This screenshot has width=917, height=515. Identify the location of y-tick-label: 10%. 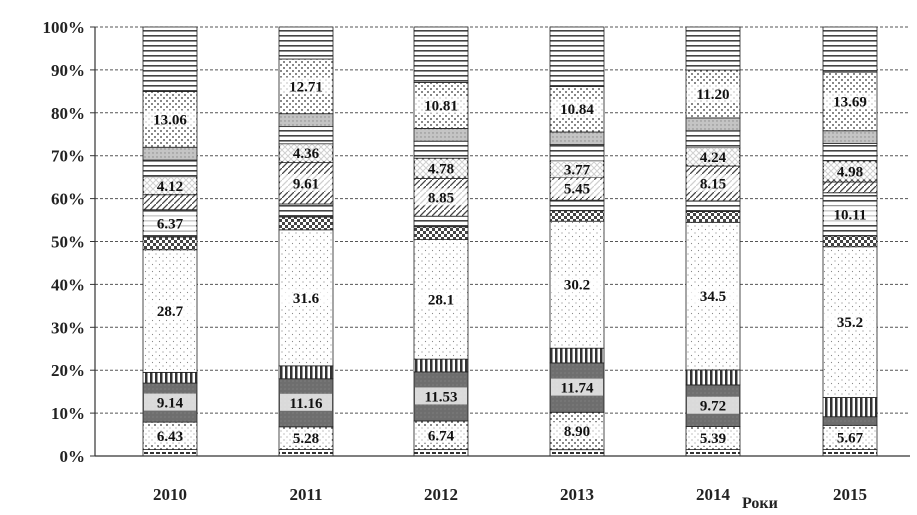
(68, 413).